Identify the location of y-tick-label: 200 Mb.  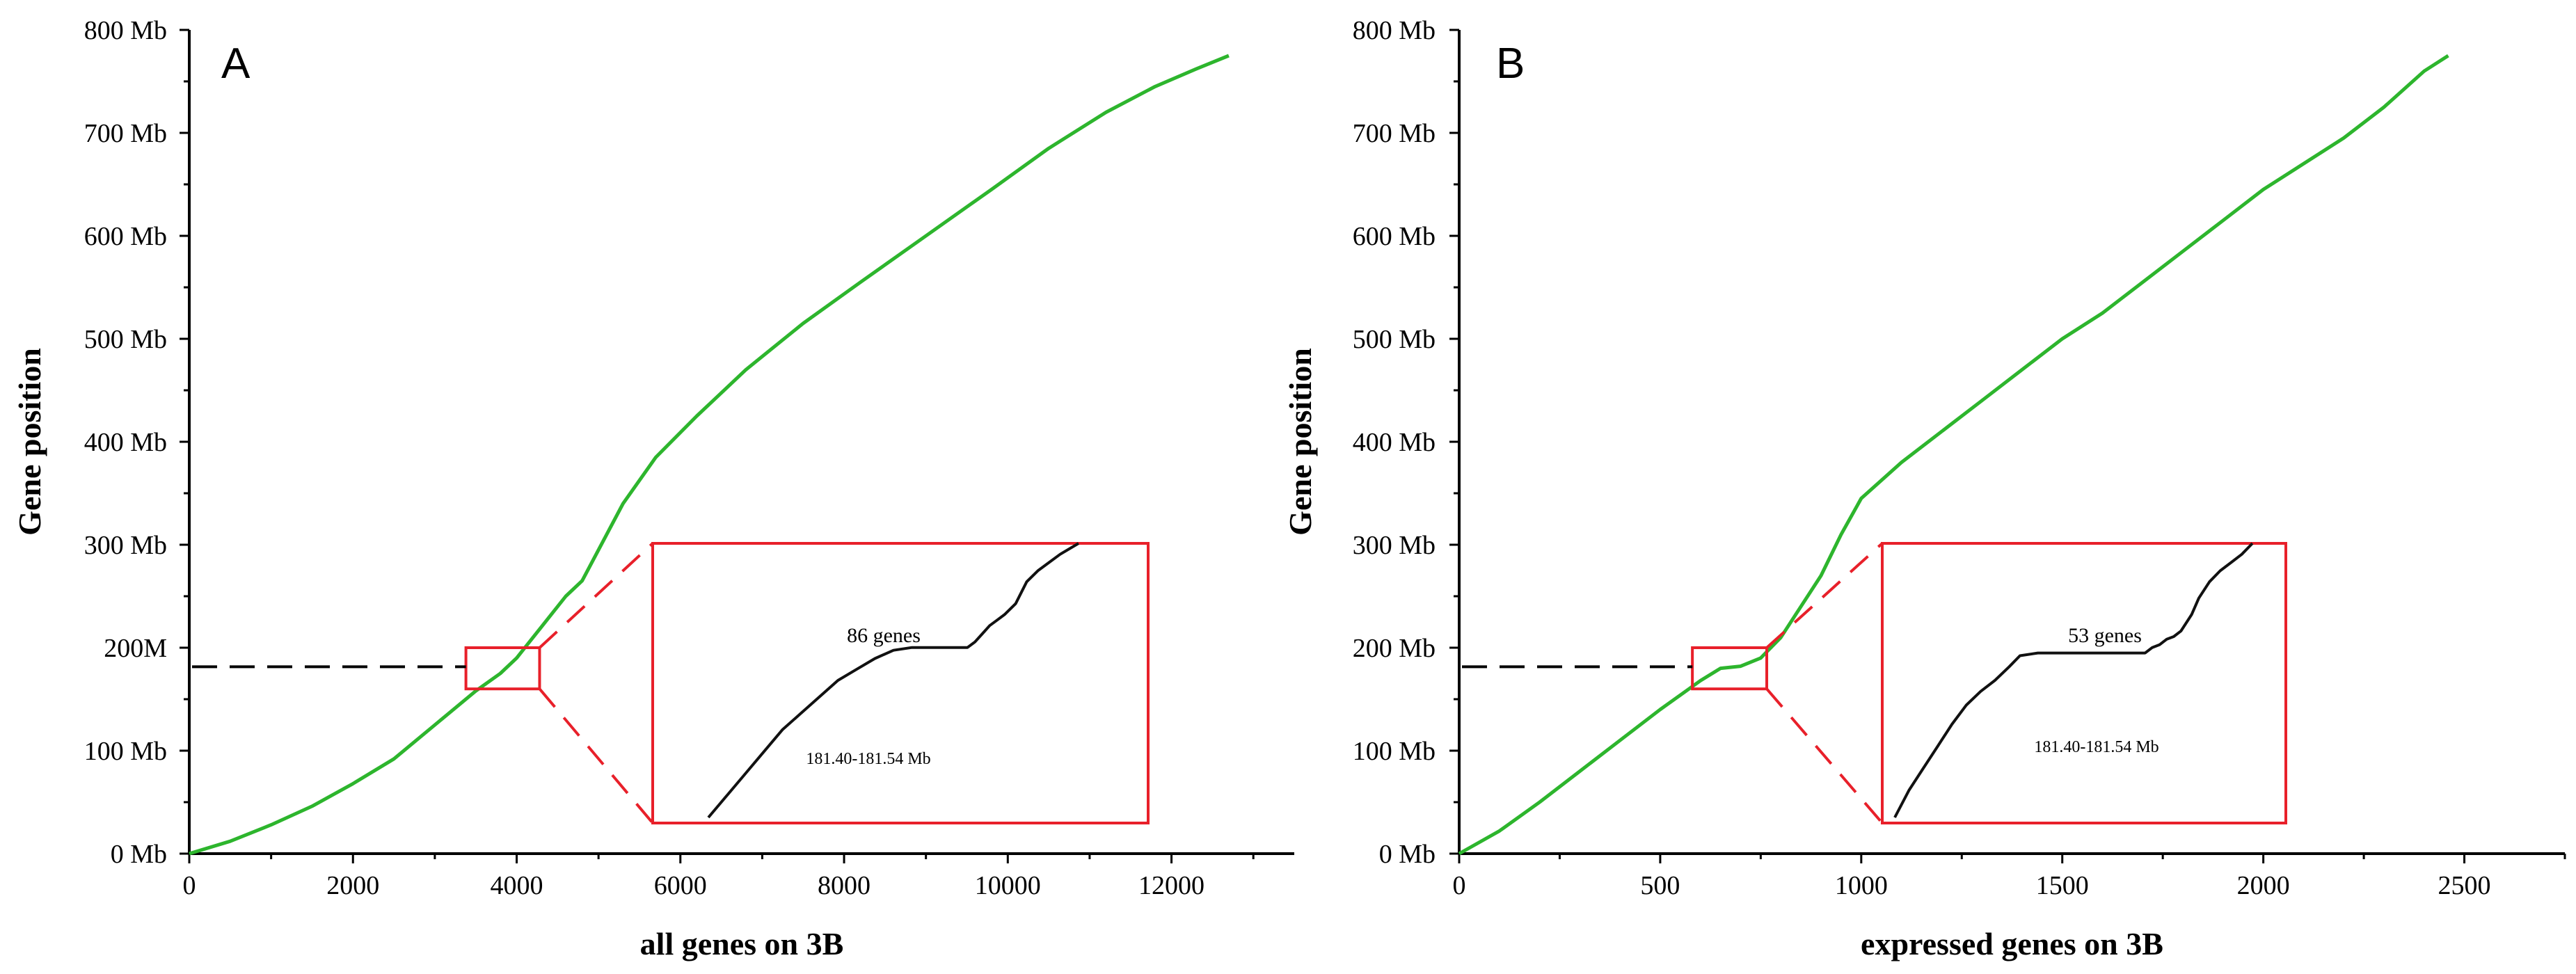
(1394, 648).